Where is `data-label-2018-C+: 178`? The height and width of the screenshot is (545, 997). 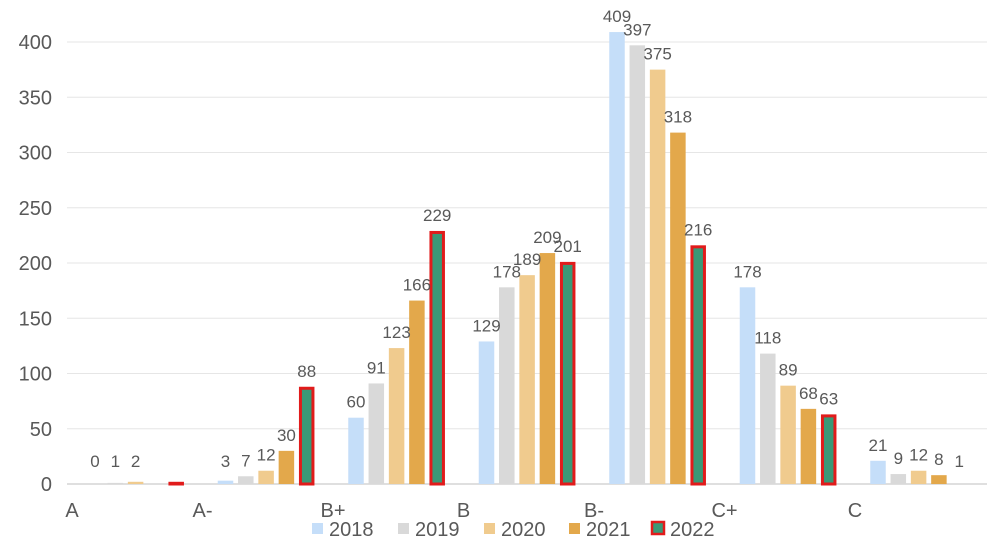
data-label-2018-C+: 178 is located at coordinates (747, 271).